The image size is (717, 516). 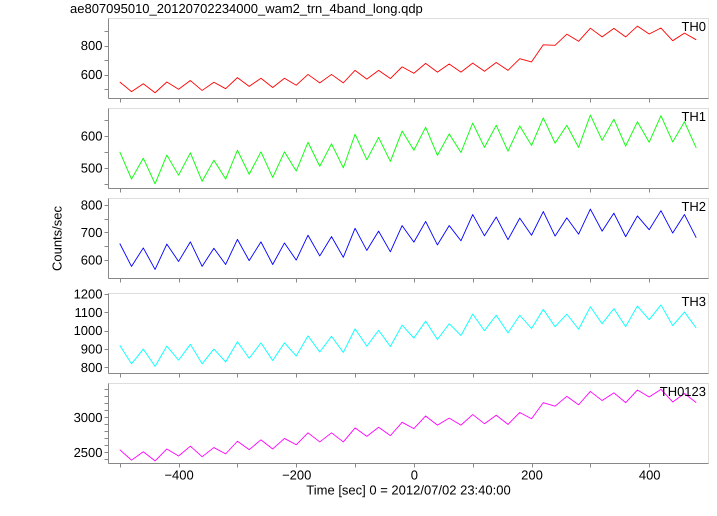 I want to click on series-label: TH1, so click(x=693, y=116).